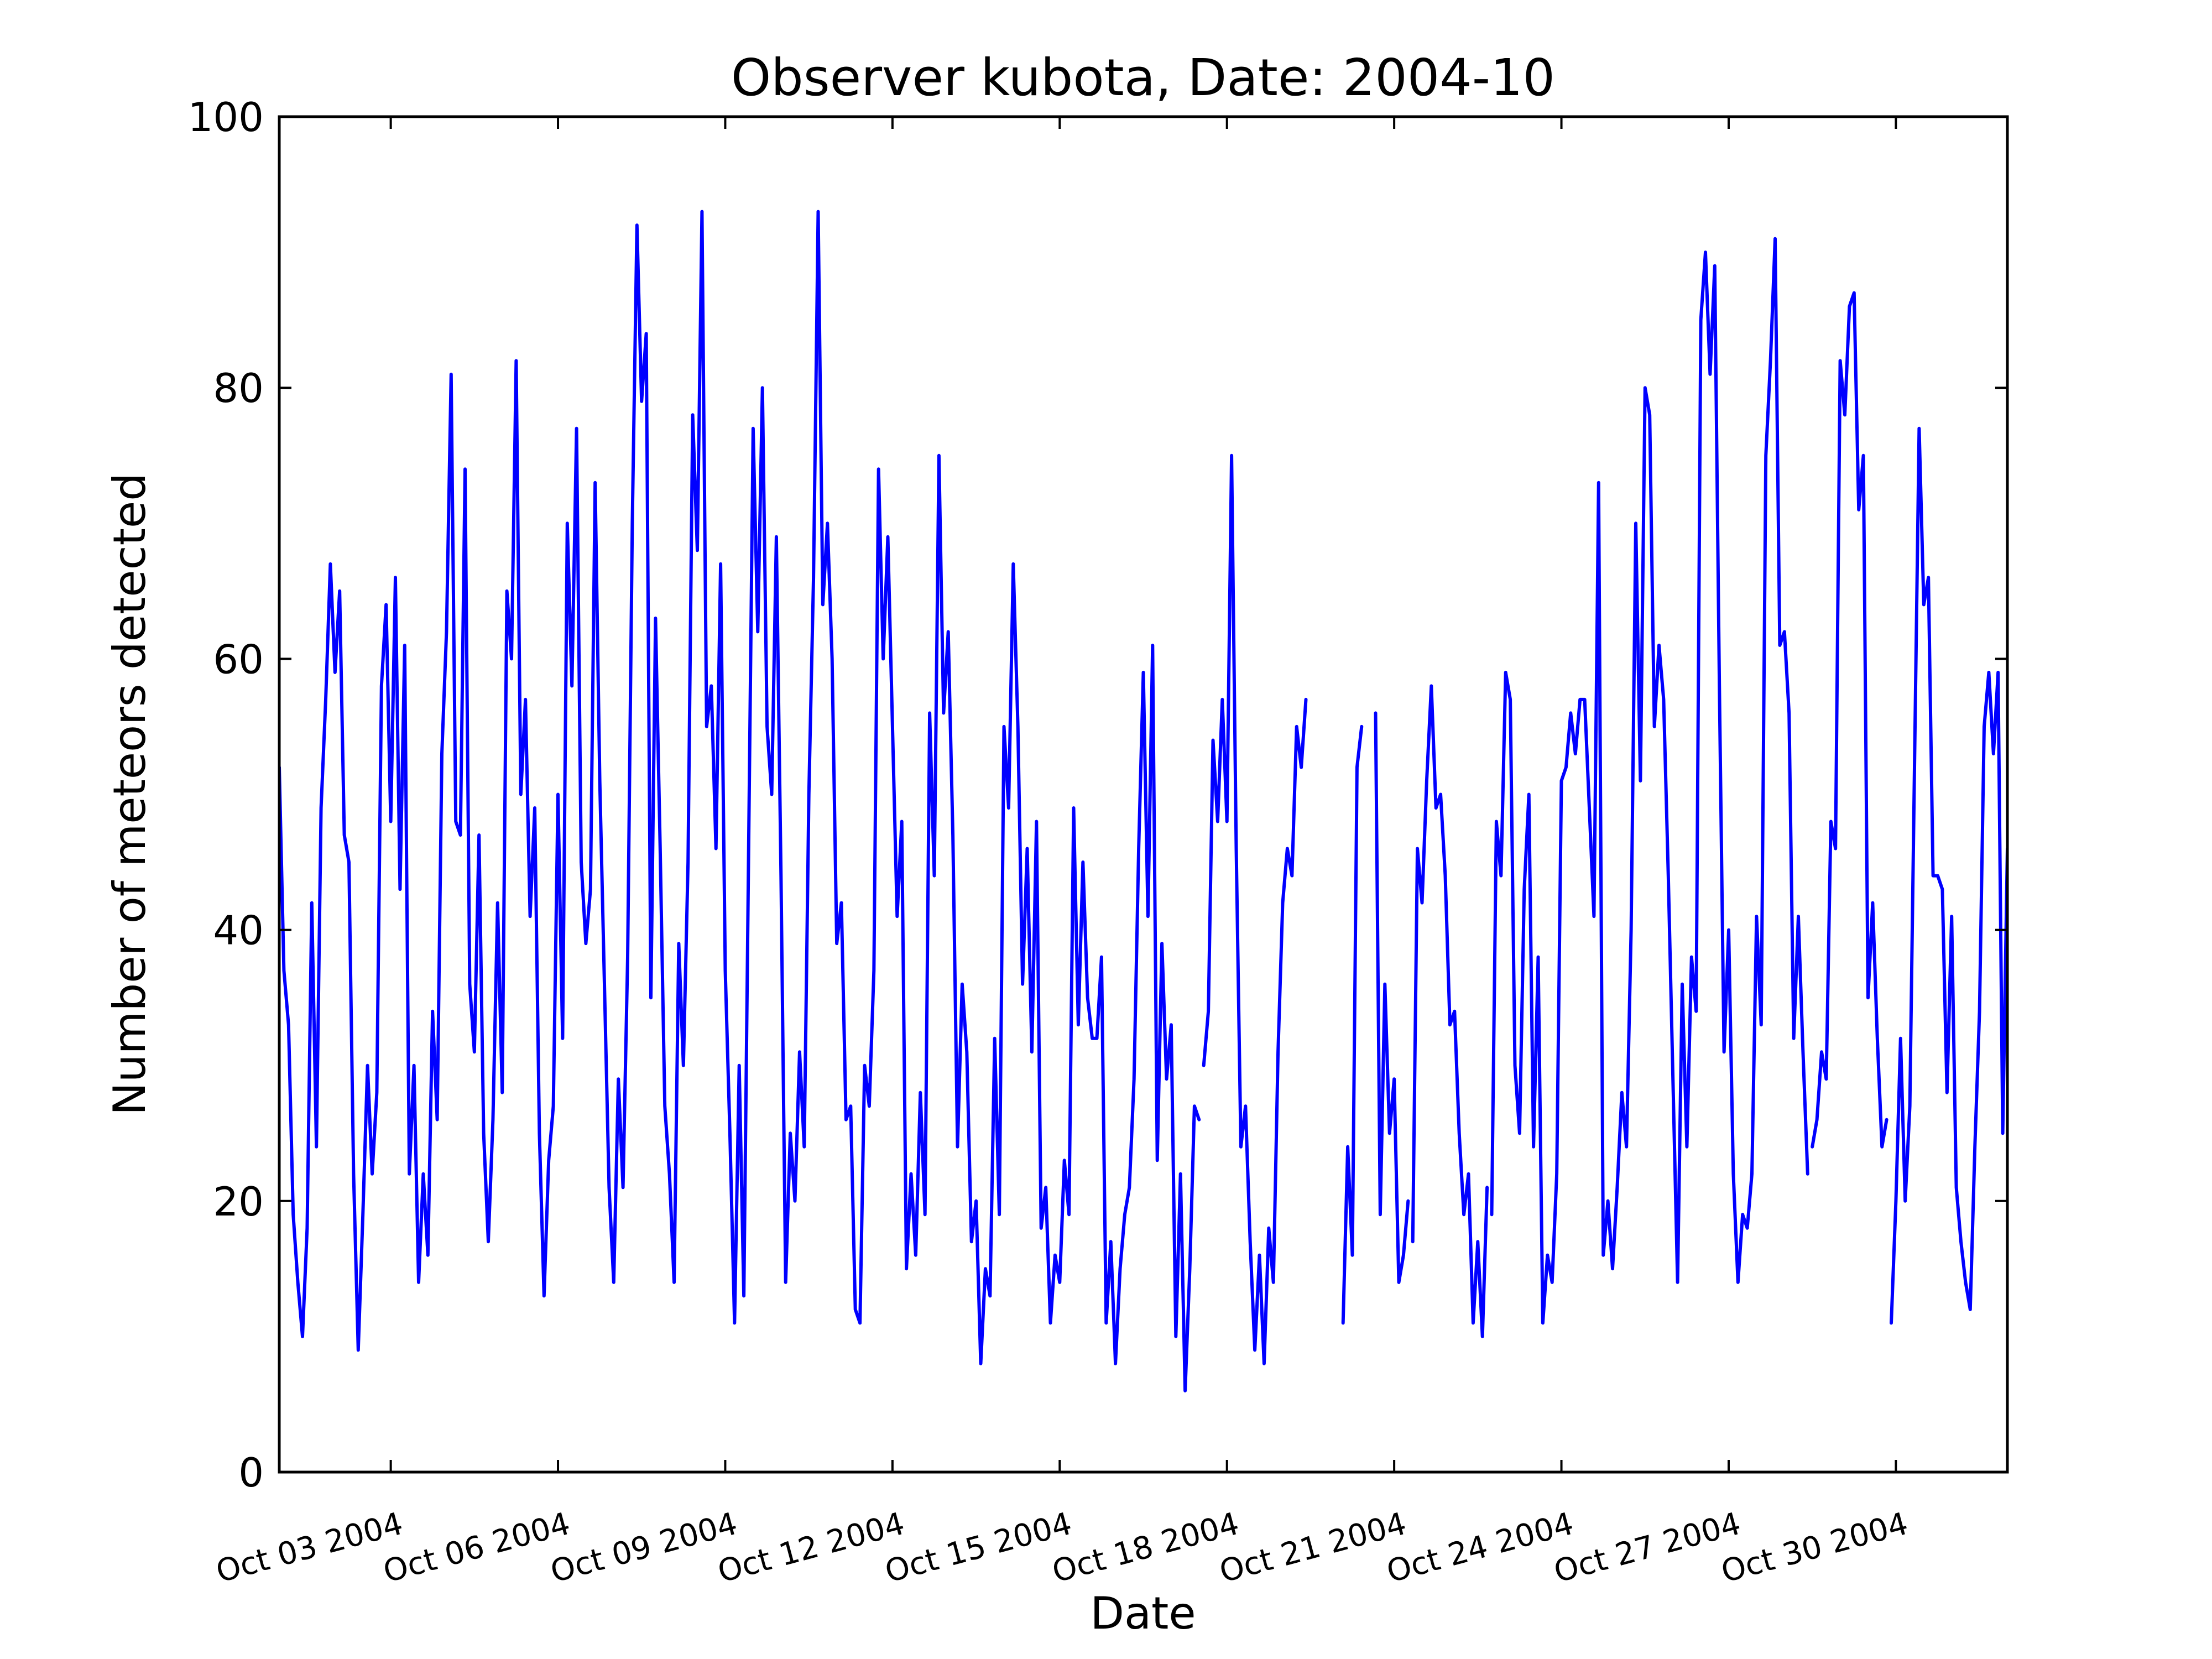 The height and width of the screenshot is (1659, 2212). What do you see at coordinates (1143, 1614) in the screenshot?
I see `x-axis-label: Date` at bounding box center [1143, 1614].